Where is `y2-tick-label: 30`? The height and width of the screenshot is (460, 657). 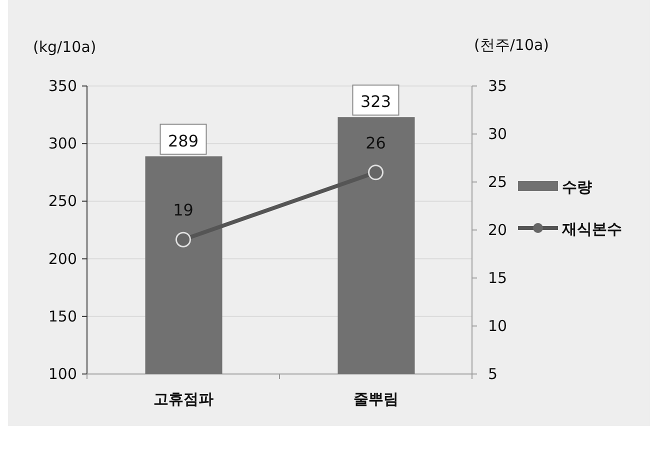
y2-tick-label: 30 is located at coordinates (498, 134).